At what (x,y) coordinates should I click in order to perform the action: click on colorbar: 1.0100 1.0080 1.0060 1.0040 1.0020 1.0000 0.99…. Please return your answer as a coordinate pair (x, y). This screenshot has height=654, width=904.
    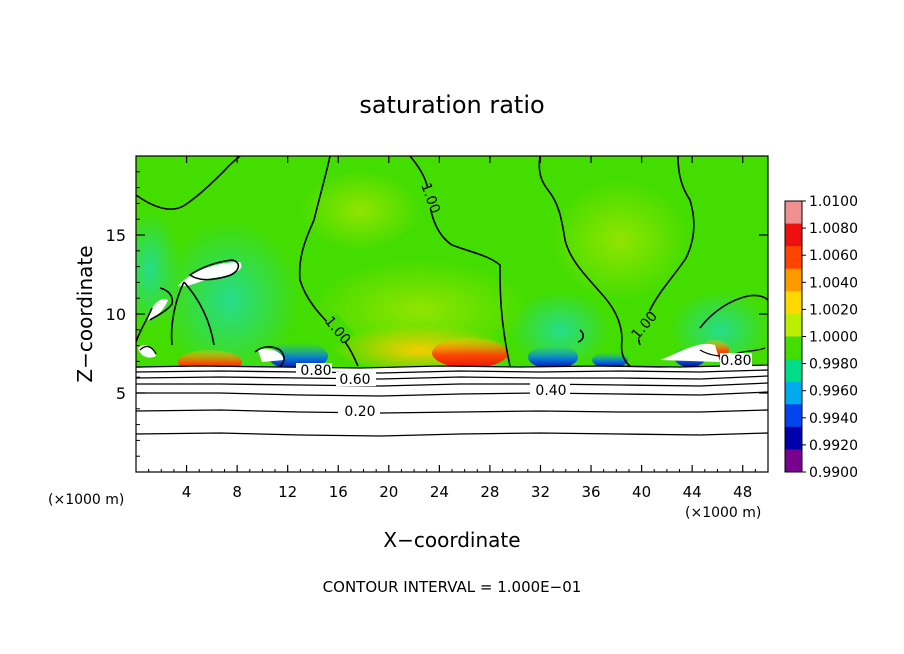
    Looking at the image, I should click on (821, 337).